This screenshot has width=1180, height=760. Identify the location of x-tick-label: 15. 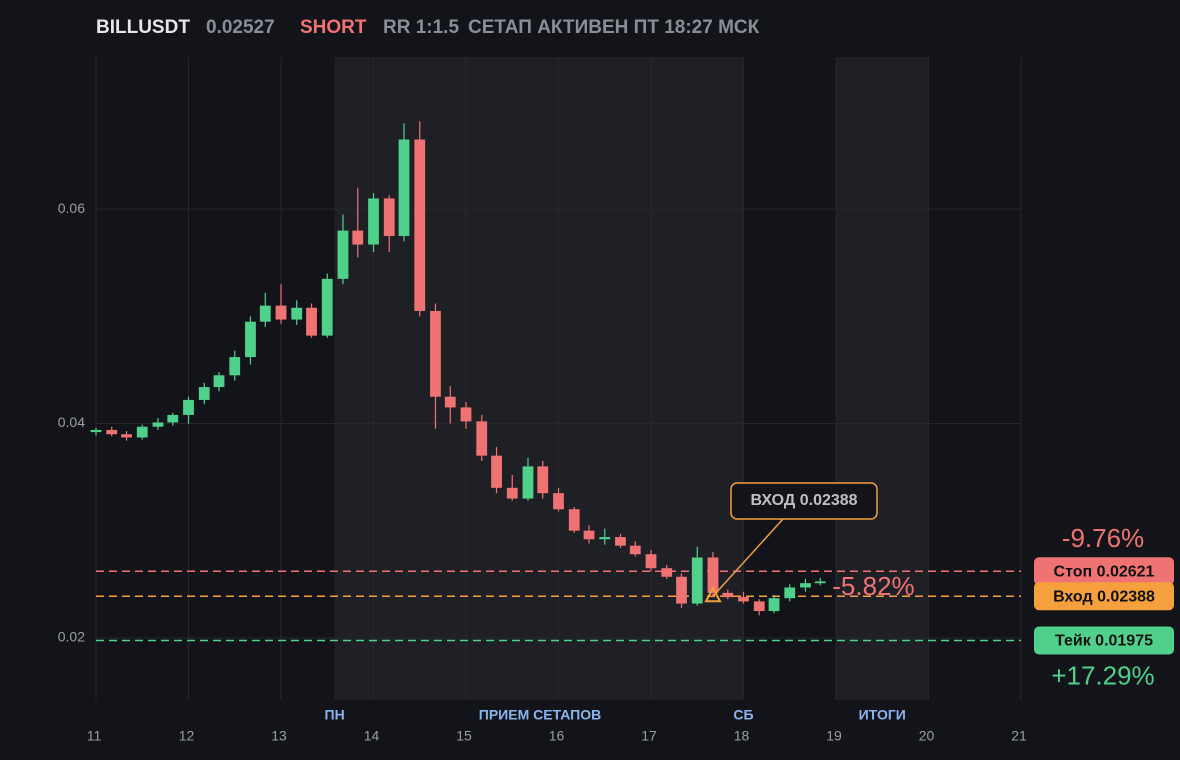
(464, 736).